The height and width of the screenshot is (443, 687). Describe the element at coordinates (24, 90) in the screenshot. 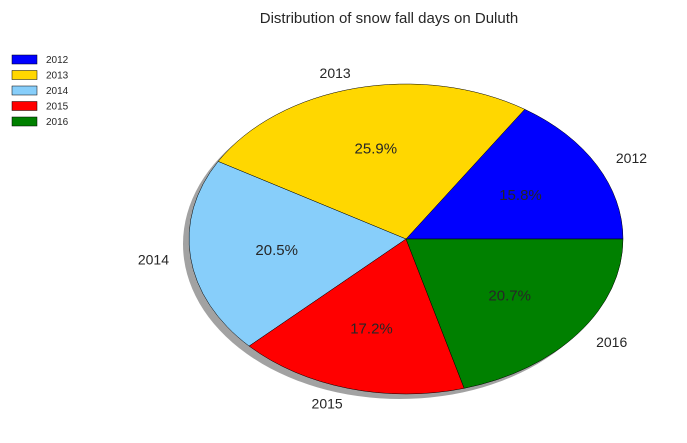

I see `legend-swatch-2014` at that location.